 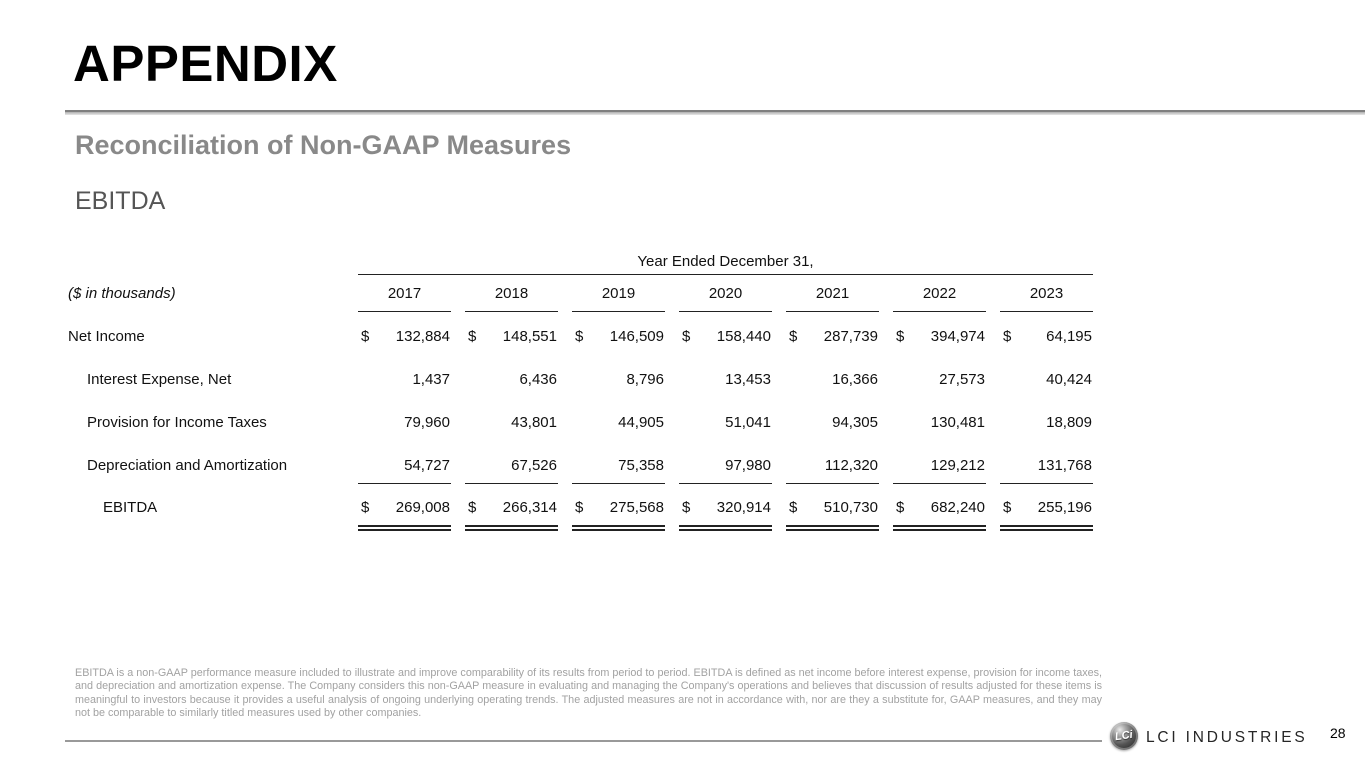 What do you see at coordinates (636, 336) in the screenshot?
I see `cell-value: 146,509` at bounding box center [636, 336].